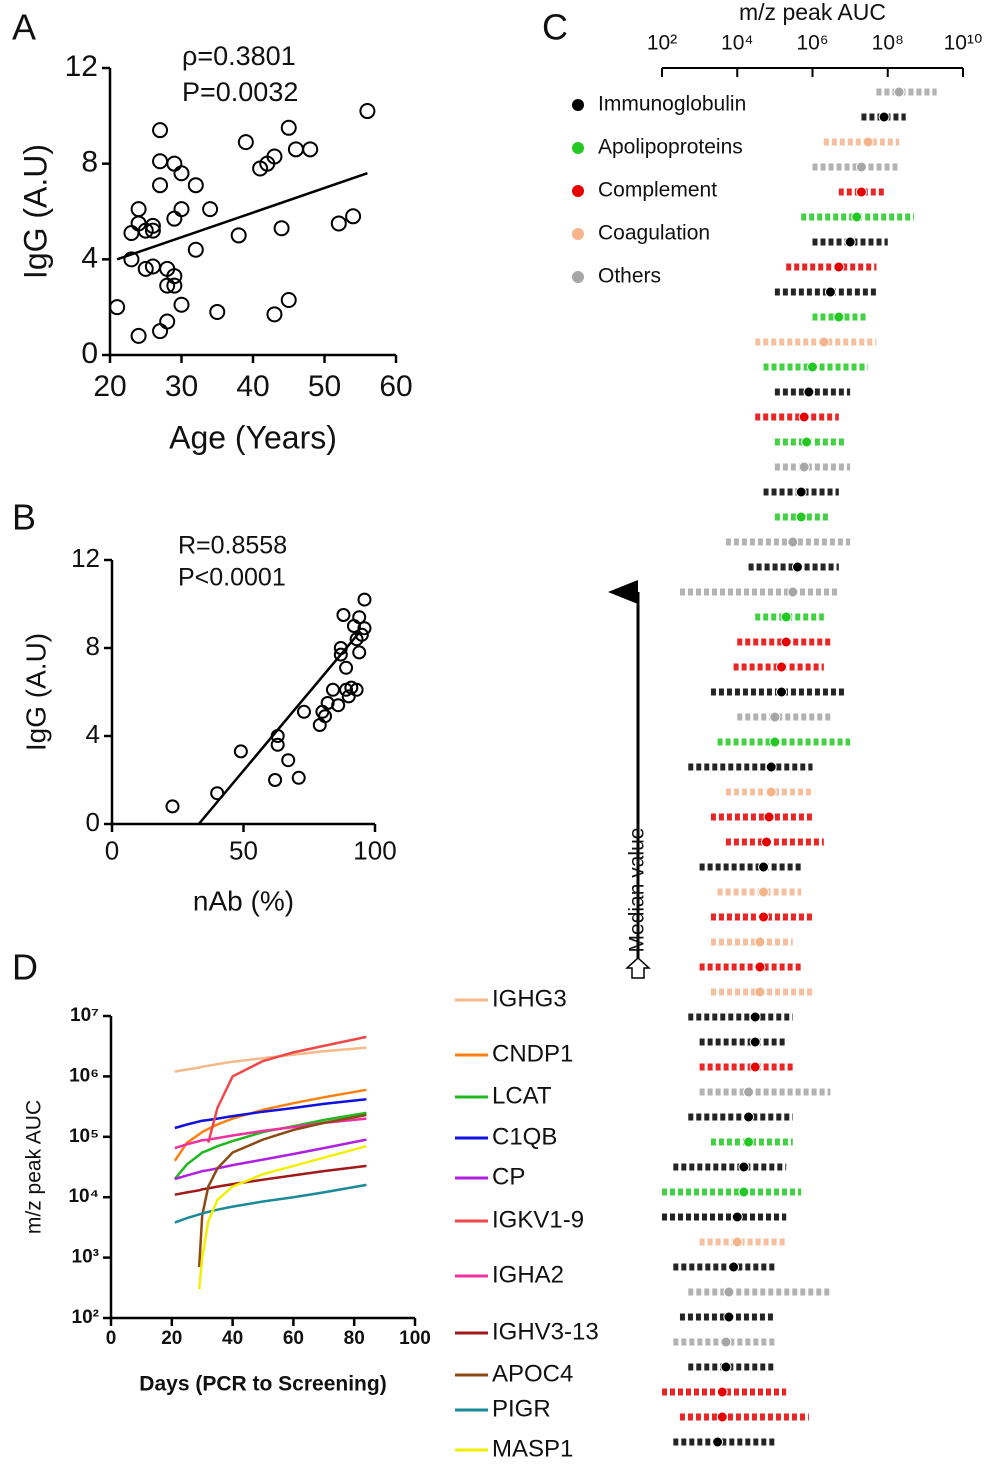 Image resolution: width=995 pixels, height=1471 pixels. What do you see at coordinates (35, 211) in the screenshot?
I see `y-axis-label: IgG (A.U)` at bounding box center [35, 211].